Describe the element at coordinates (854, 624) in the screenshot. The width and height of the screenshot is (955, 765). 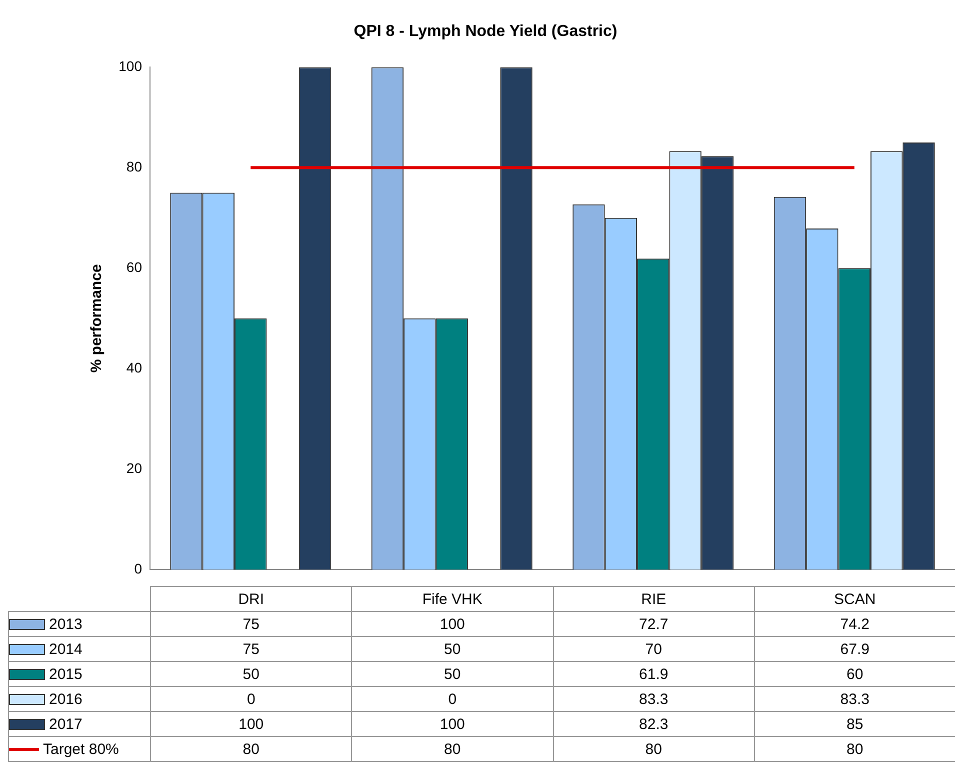
I see `data-label: 74.2` at that location.